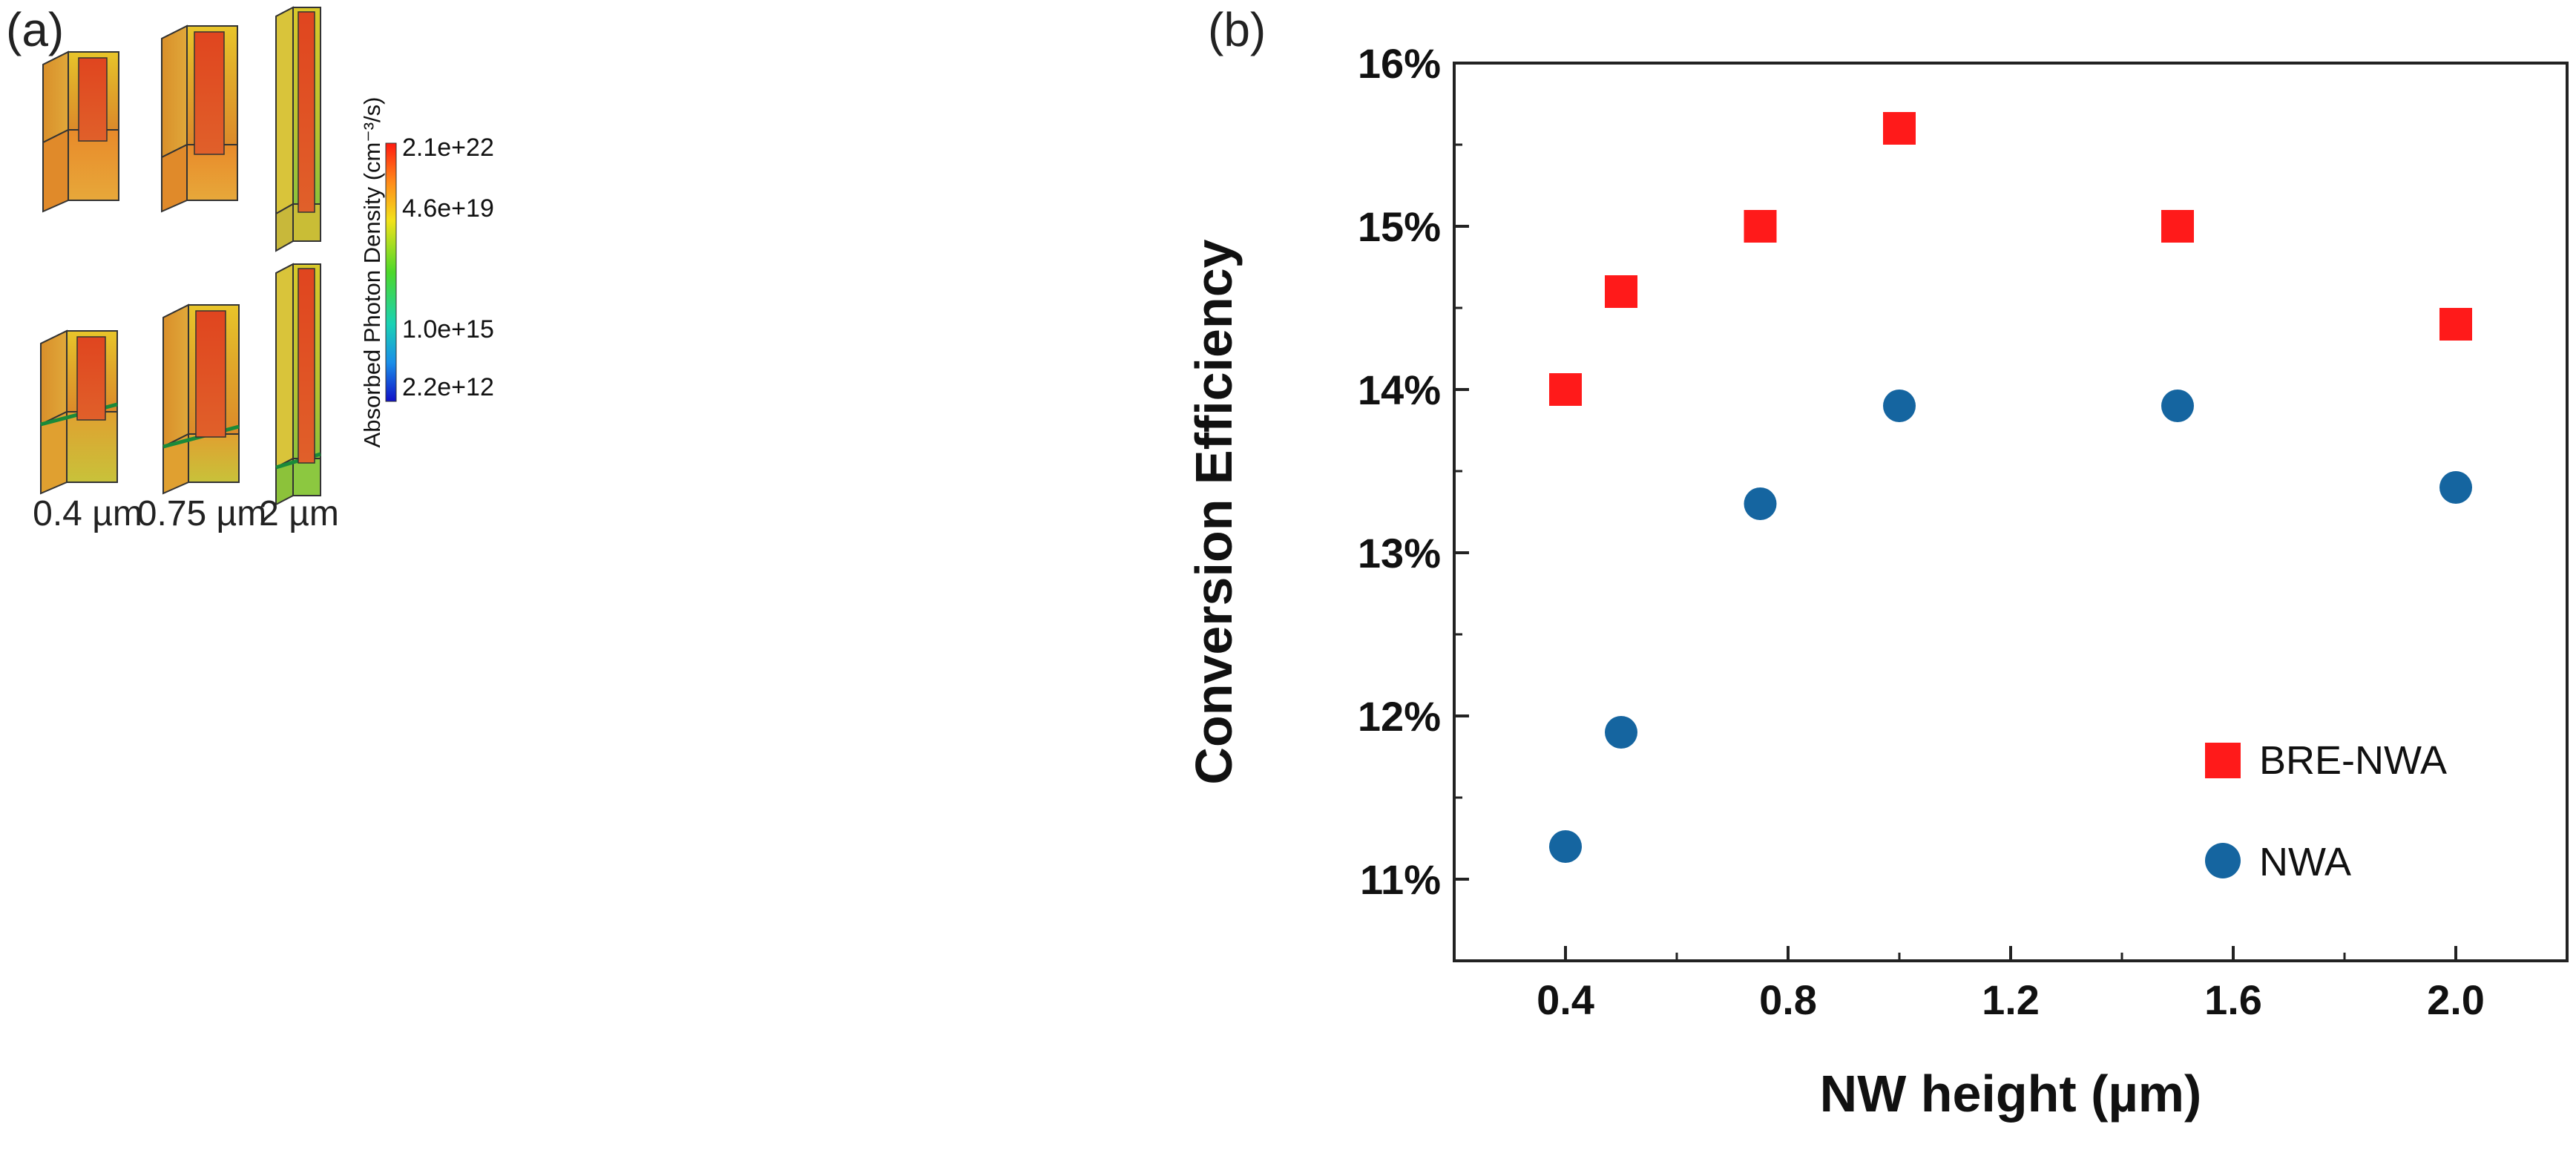 Image resolution: width=2576 pixels, height=1173 pixels. I want to click on y-tick-label: 11%, so click(1400, 879).